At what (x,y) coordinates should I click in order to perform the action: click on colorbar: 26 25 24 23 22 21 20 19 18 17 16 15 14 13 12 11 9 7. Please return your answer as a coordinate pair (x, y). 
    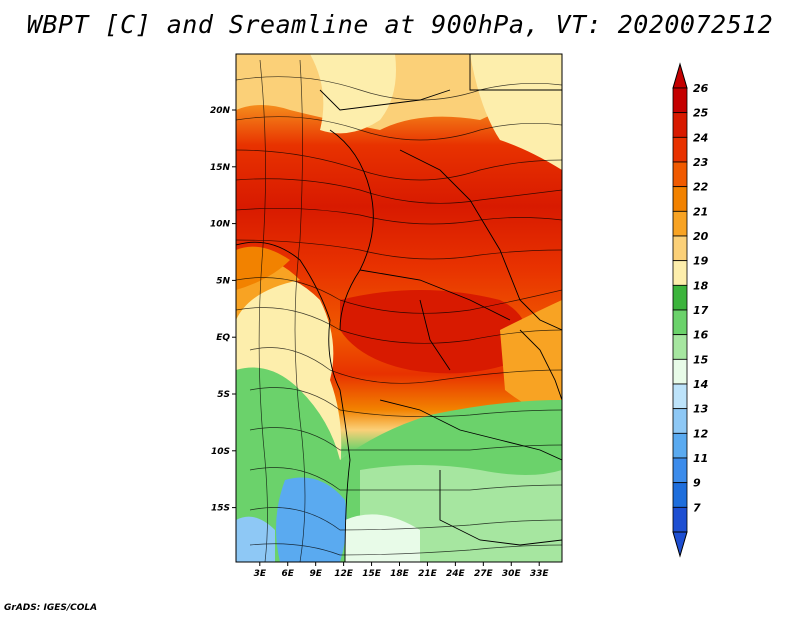
    Looking at the image, I should click on (690, 310).